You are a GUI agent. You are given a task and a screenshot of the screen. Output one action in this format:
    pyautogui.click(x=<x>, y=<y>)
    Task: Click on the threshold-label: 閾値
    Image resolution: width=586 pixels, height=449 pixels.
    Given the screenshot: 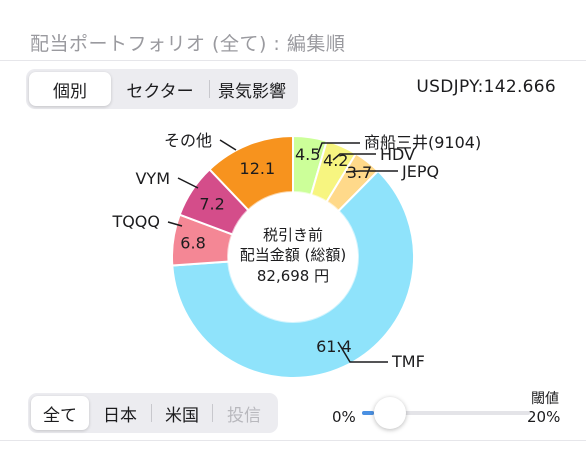 What is the action you would take?
    pyautogui.click(x=545, y=399)
    